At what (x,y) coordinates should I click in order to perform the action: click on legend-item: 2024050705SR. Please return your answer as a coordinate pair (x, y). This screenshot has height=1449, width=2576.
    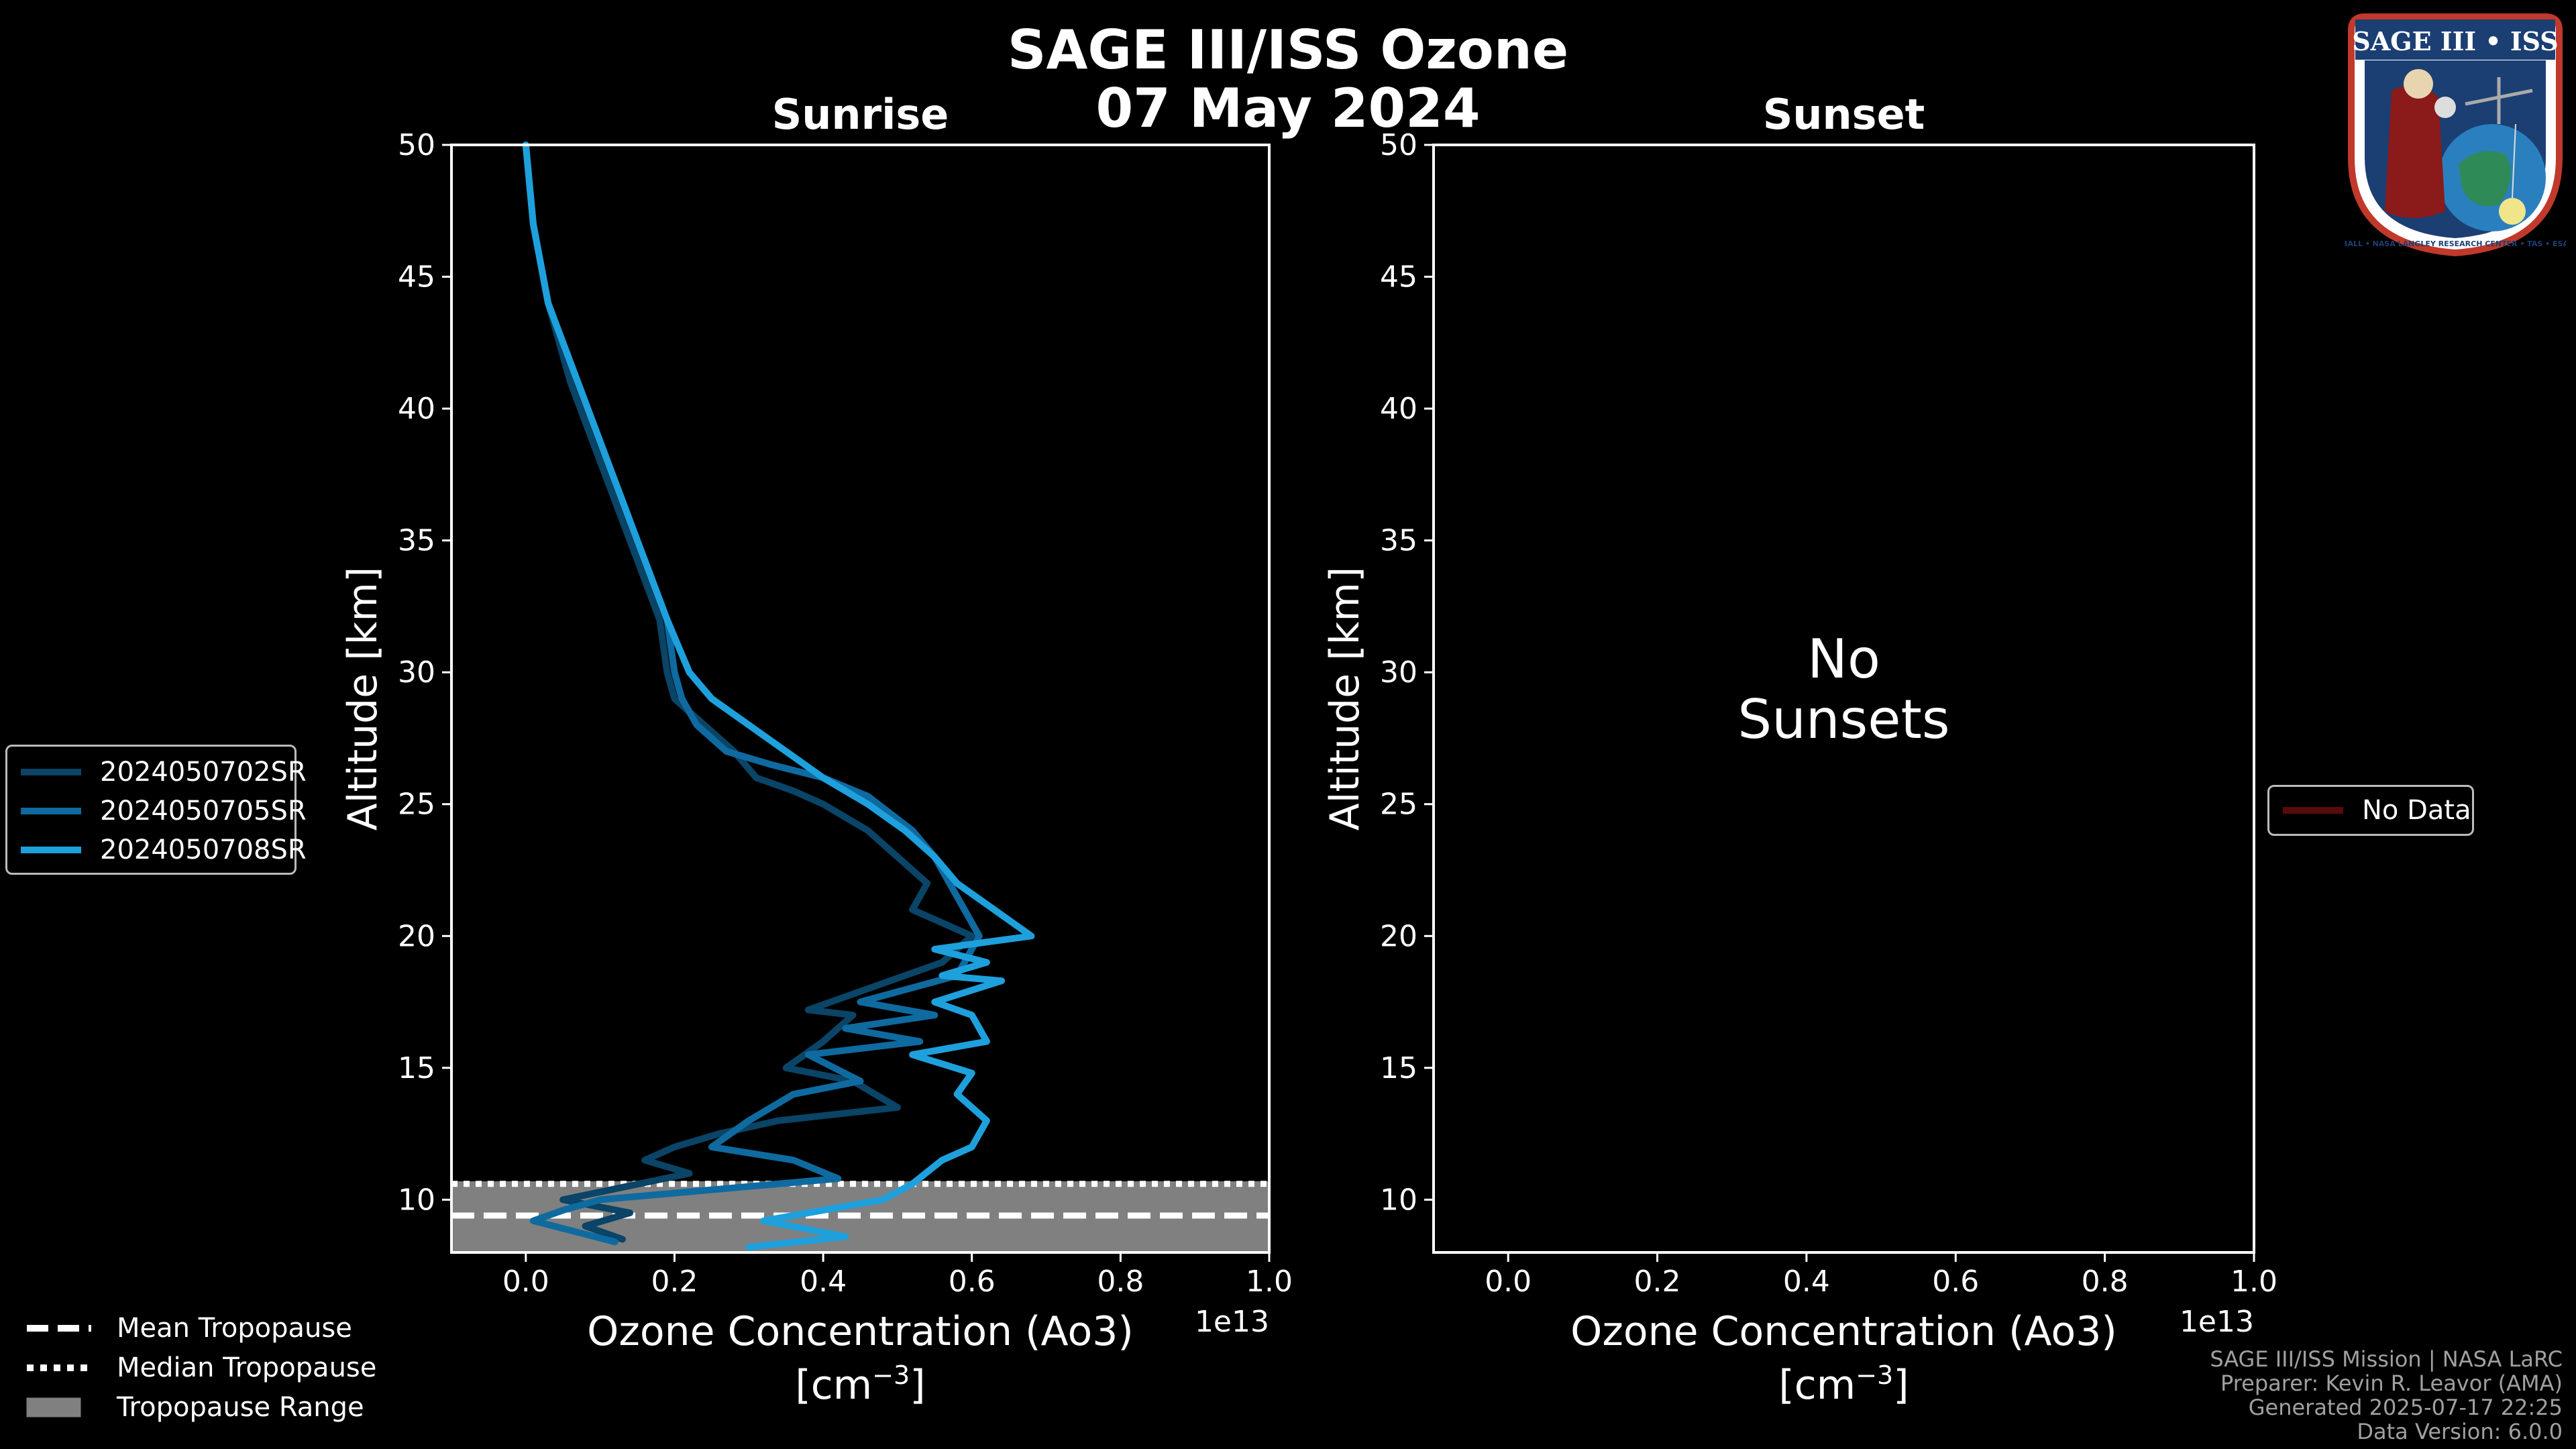
    Looking at the image, I should click on (157, 811).